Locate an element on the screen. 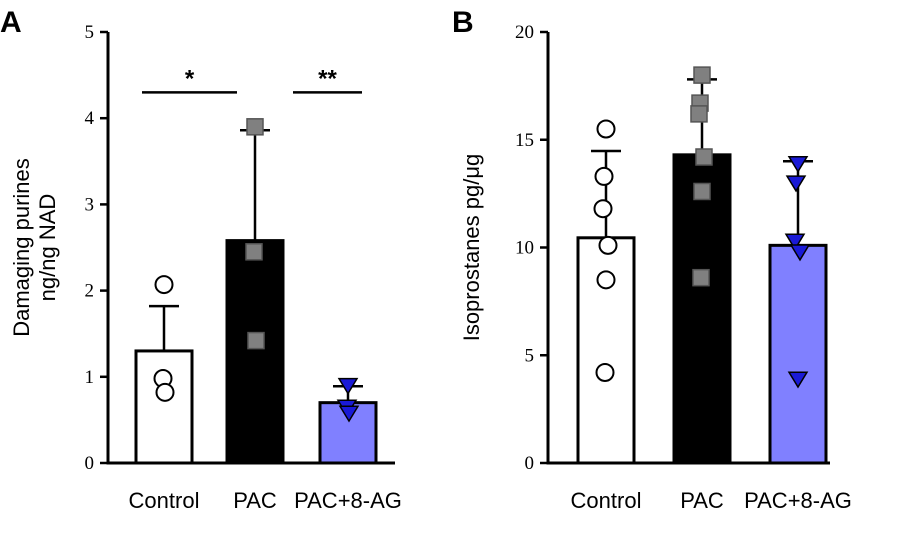  y-tick-label: 20 is located at coordinates (524, 32).